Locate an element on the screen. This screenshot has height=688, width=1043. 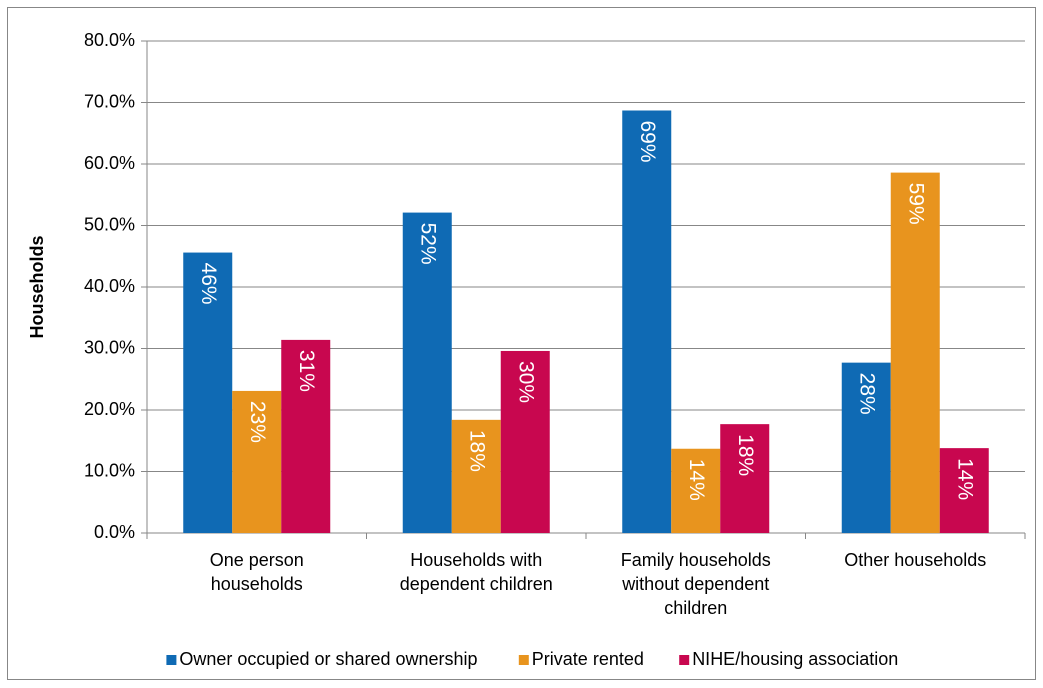
x-tick-label-line: children is located at coordinates (695, 608).